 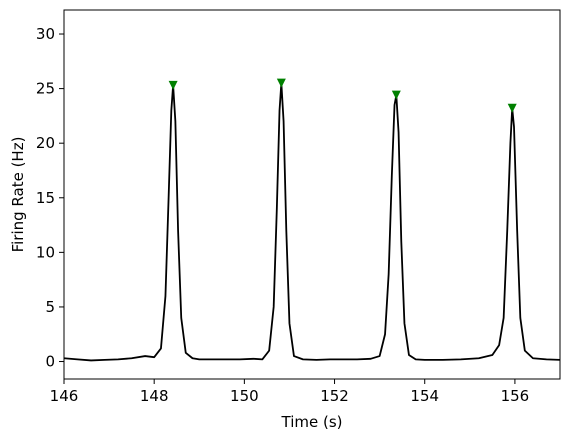 What do you see at coordinates (45, 143) in the screenshot?
I see `y-tick-label: 20` at bounding box center [45, 143].